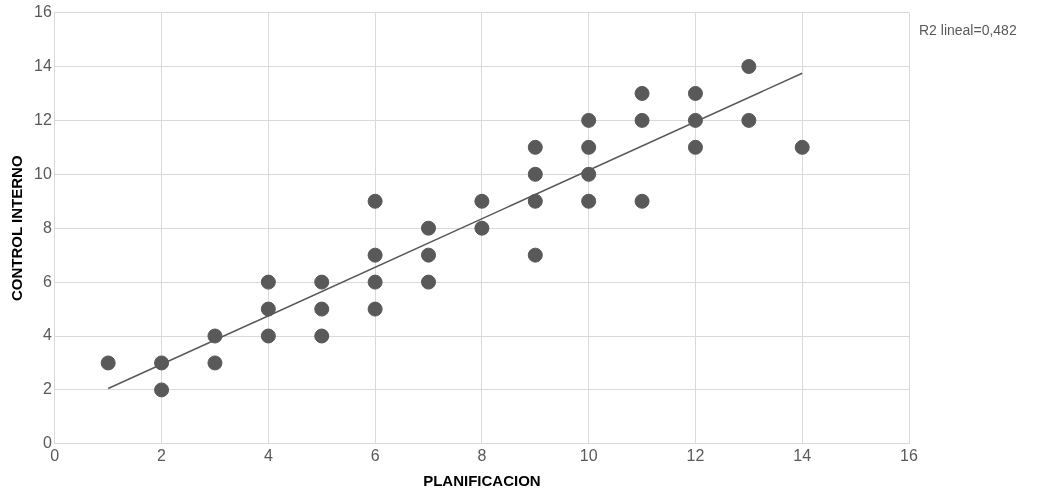  I want to click on y-axis-title: CONTROL INTERNO, so click(17, 228).